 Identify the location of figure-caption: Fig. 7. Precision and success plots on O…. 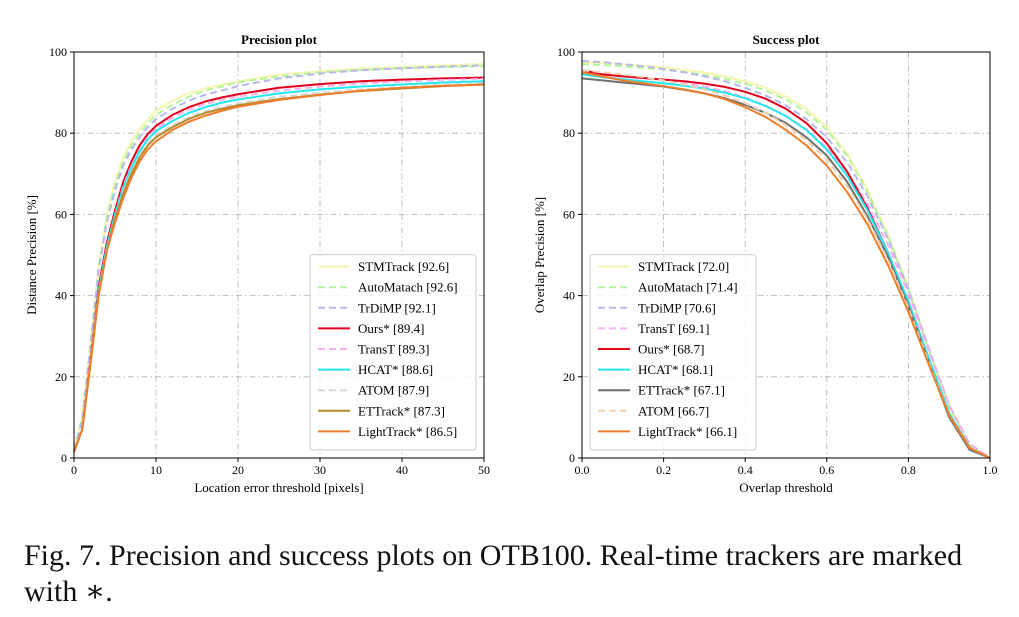
(493, 573).